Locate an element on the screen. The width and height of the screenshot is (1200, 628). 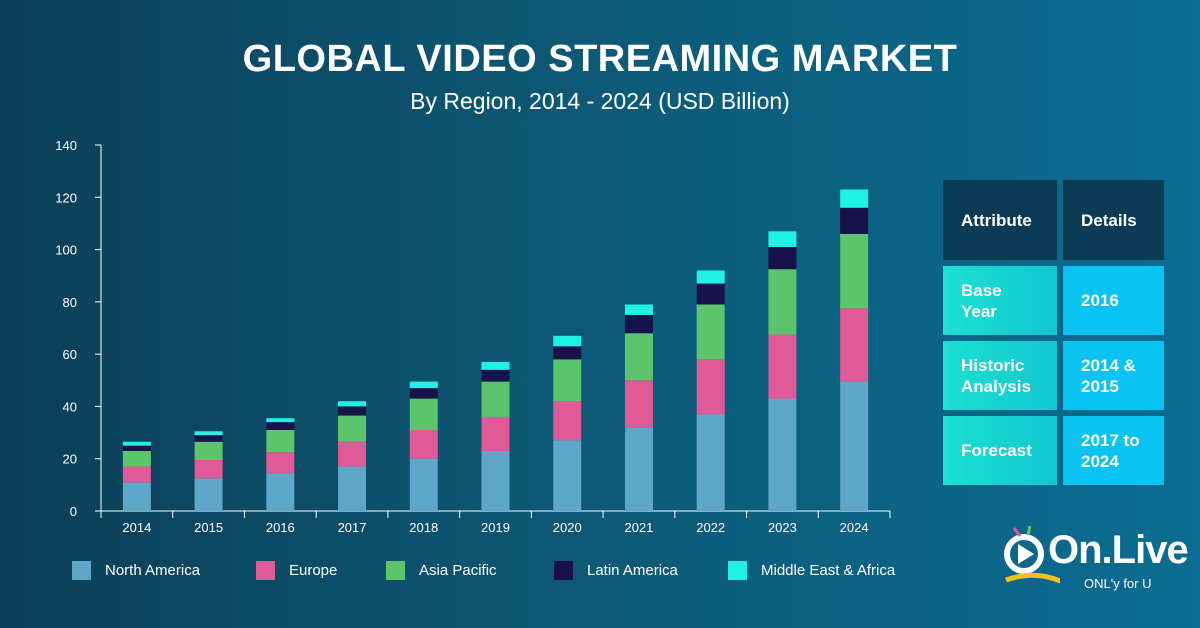
bar-europe-2020 is located at coordinates (567, 421).